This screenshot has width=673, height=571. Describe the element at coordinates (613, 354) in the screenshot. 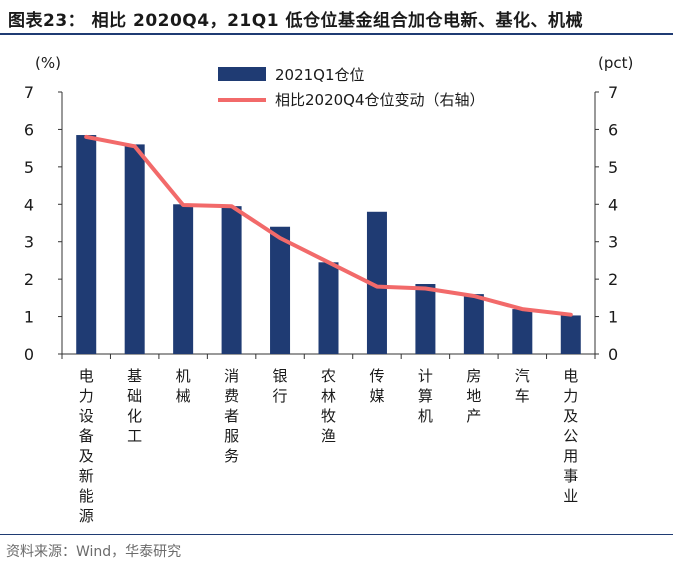

I see `y2-tick-label: 0` at that location.